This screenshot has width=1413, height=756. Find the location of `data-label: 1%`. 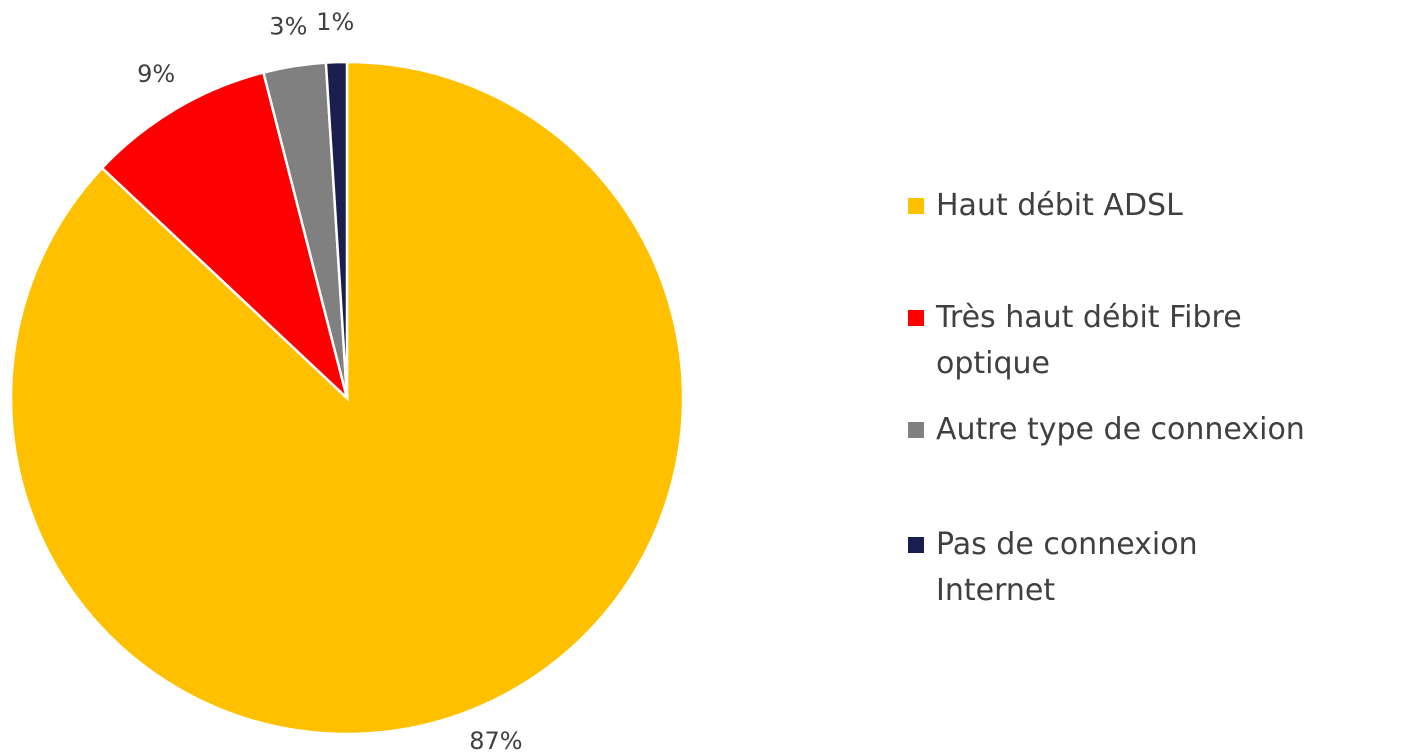

data-label: 1% is located at coordinates (335, 22).